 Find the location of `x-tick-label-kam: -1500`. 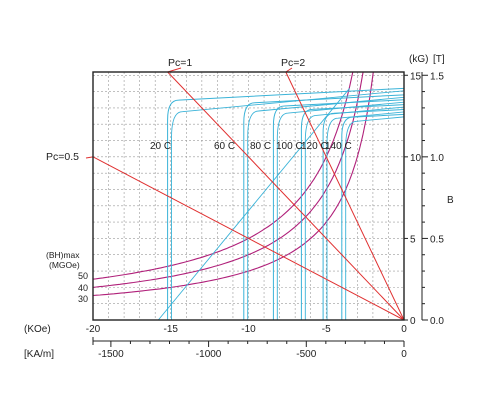

x-tick-label-kam: -1500 is located at coordinates (111, 354).